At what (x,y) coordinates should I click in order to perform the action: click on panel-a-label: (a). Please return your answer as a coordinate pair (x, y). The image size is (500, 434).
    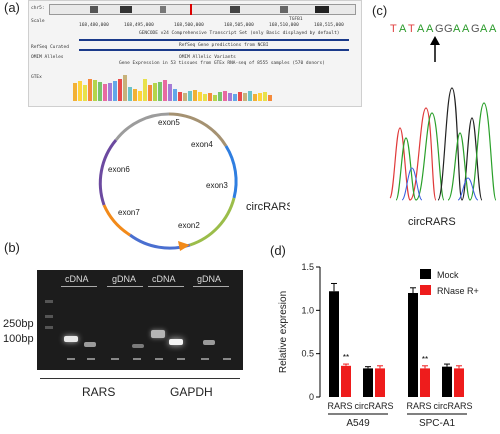
    Looking at the image, I should click on (12, 7).